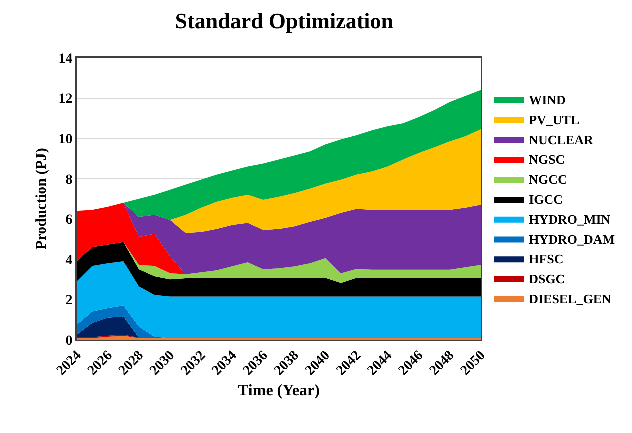 The height and width of the screenshot is (433, 632). I want to click on legend-label: WIND, so click(547, 100).